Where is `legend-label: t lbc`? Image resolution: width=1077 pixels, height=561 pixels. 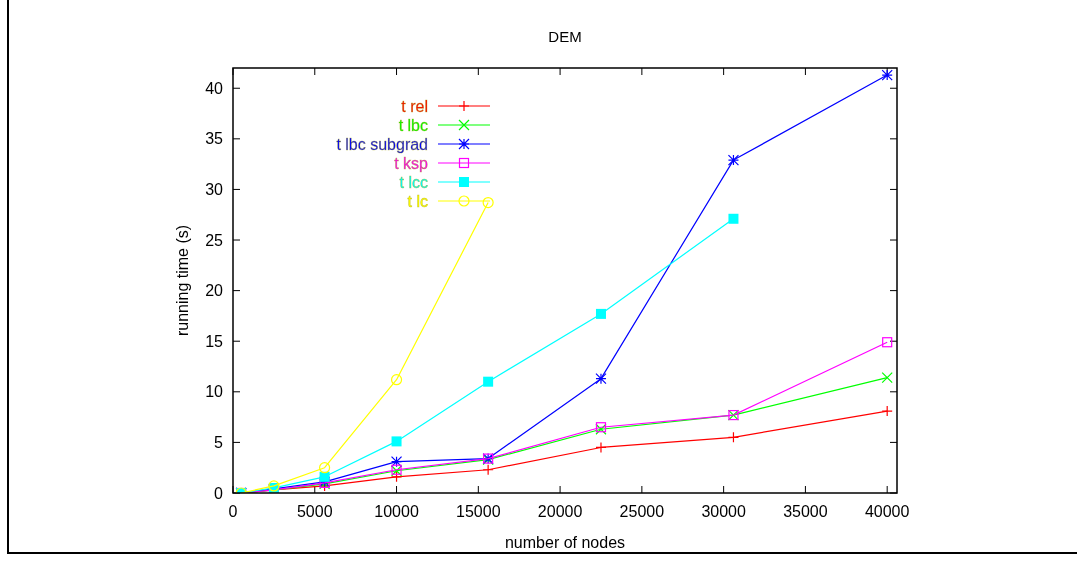 legend-label: t lbc is located at coordinates (413, 125).